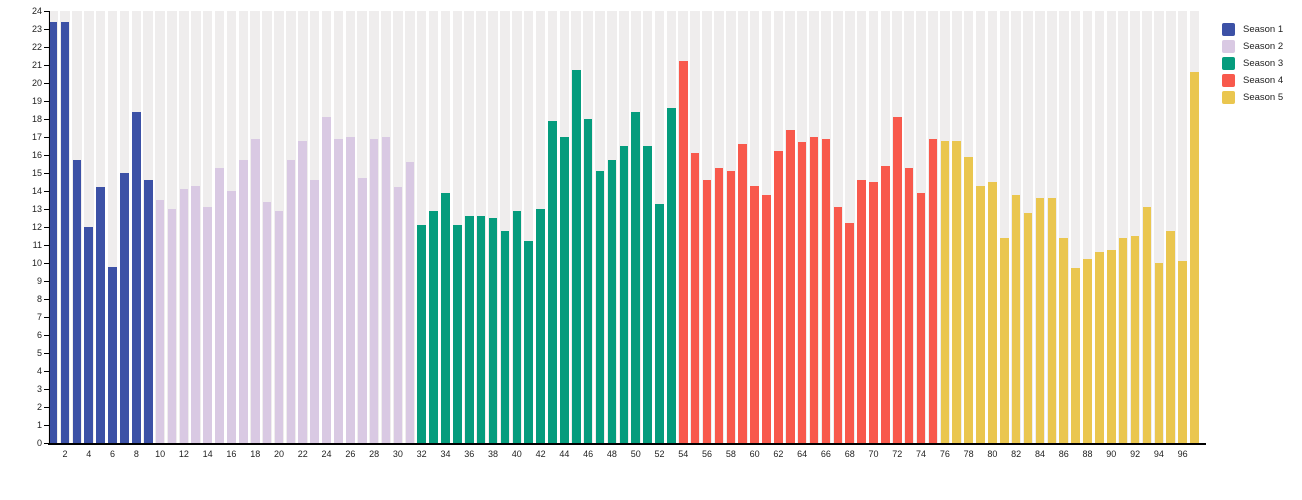 The height and width of the screenshot is (500, 1302). Describe the element at coordinates (1252, 29) in the screenshot. I see `legend-item-season-1: Season 1` at that location.